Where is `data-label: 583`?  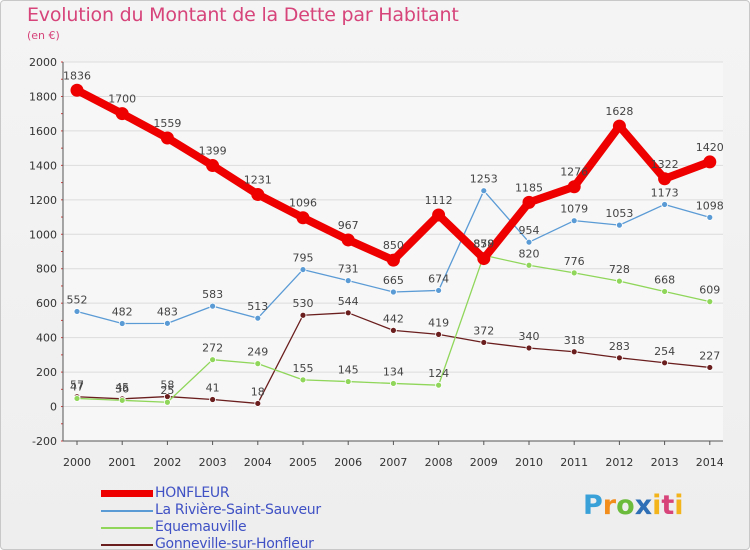 data-label: 583 is located at coordinates (212, 294).